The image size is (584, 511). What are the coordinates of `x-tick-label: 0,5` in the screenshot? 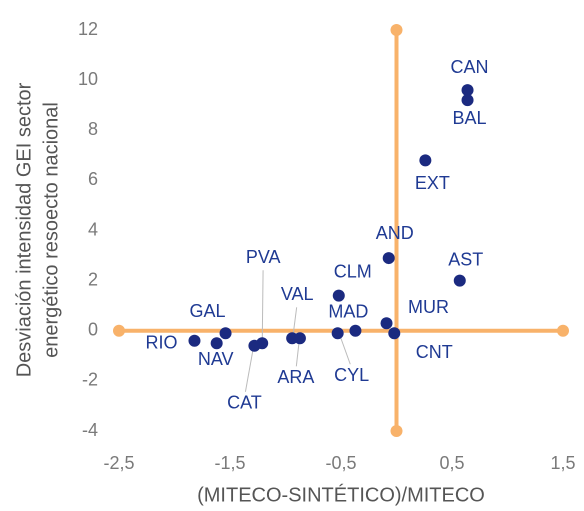 It's located at (451, 463).